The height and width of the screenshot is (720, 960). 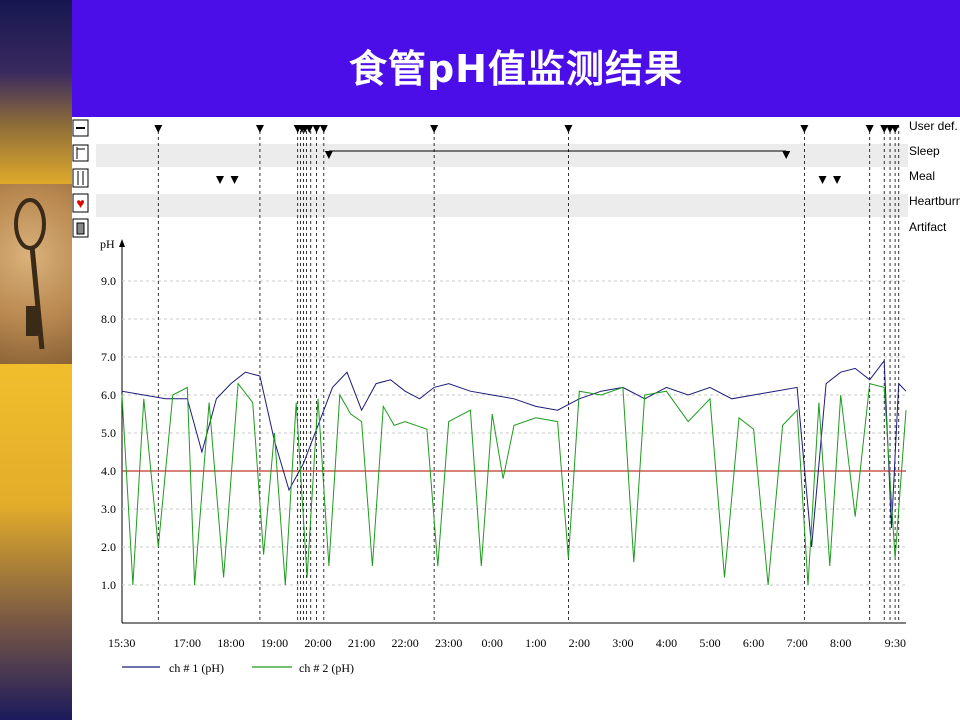 What do you see at coordinates (108, 547) in the screenshot?
I see `y-tick-label: 2.0` at bounding box center [108, 547].